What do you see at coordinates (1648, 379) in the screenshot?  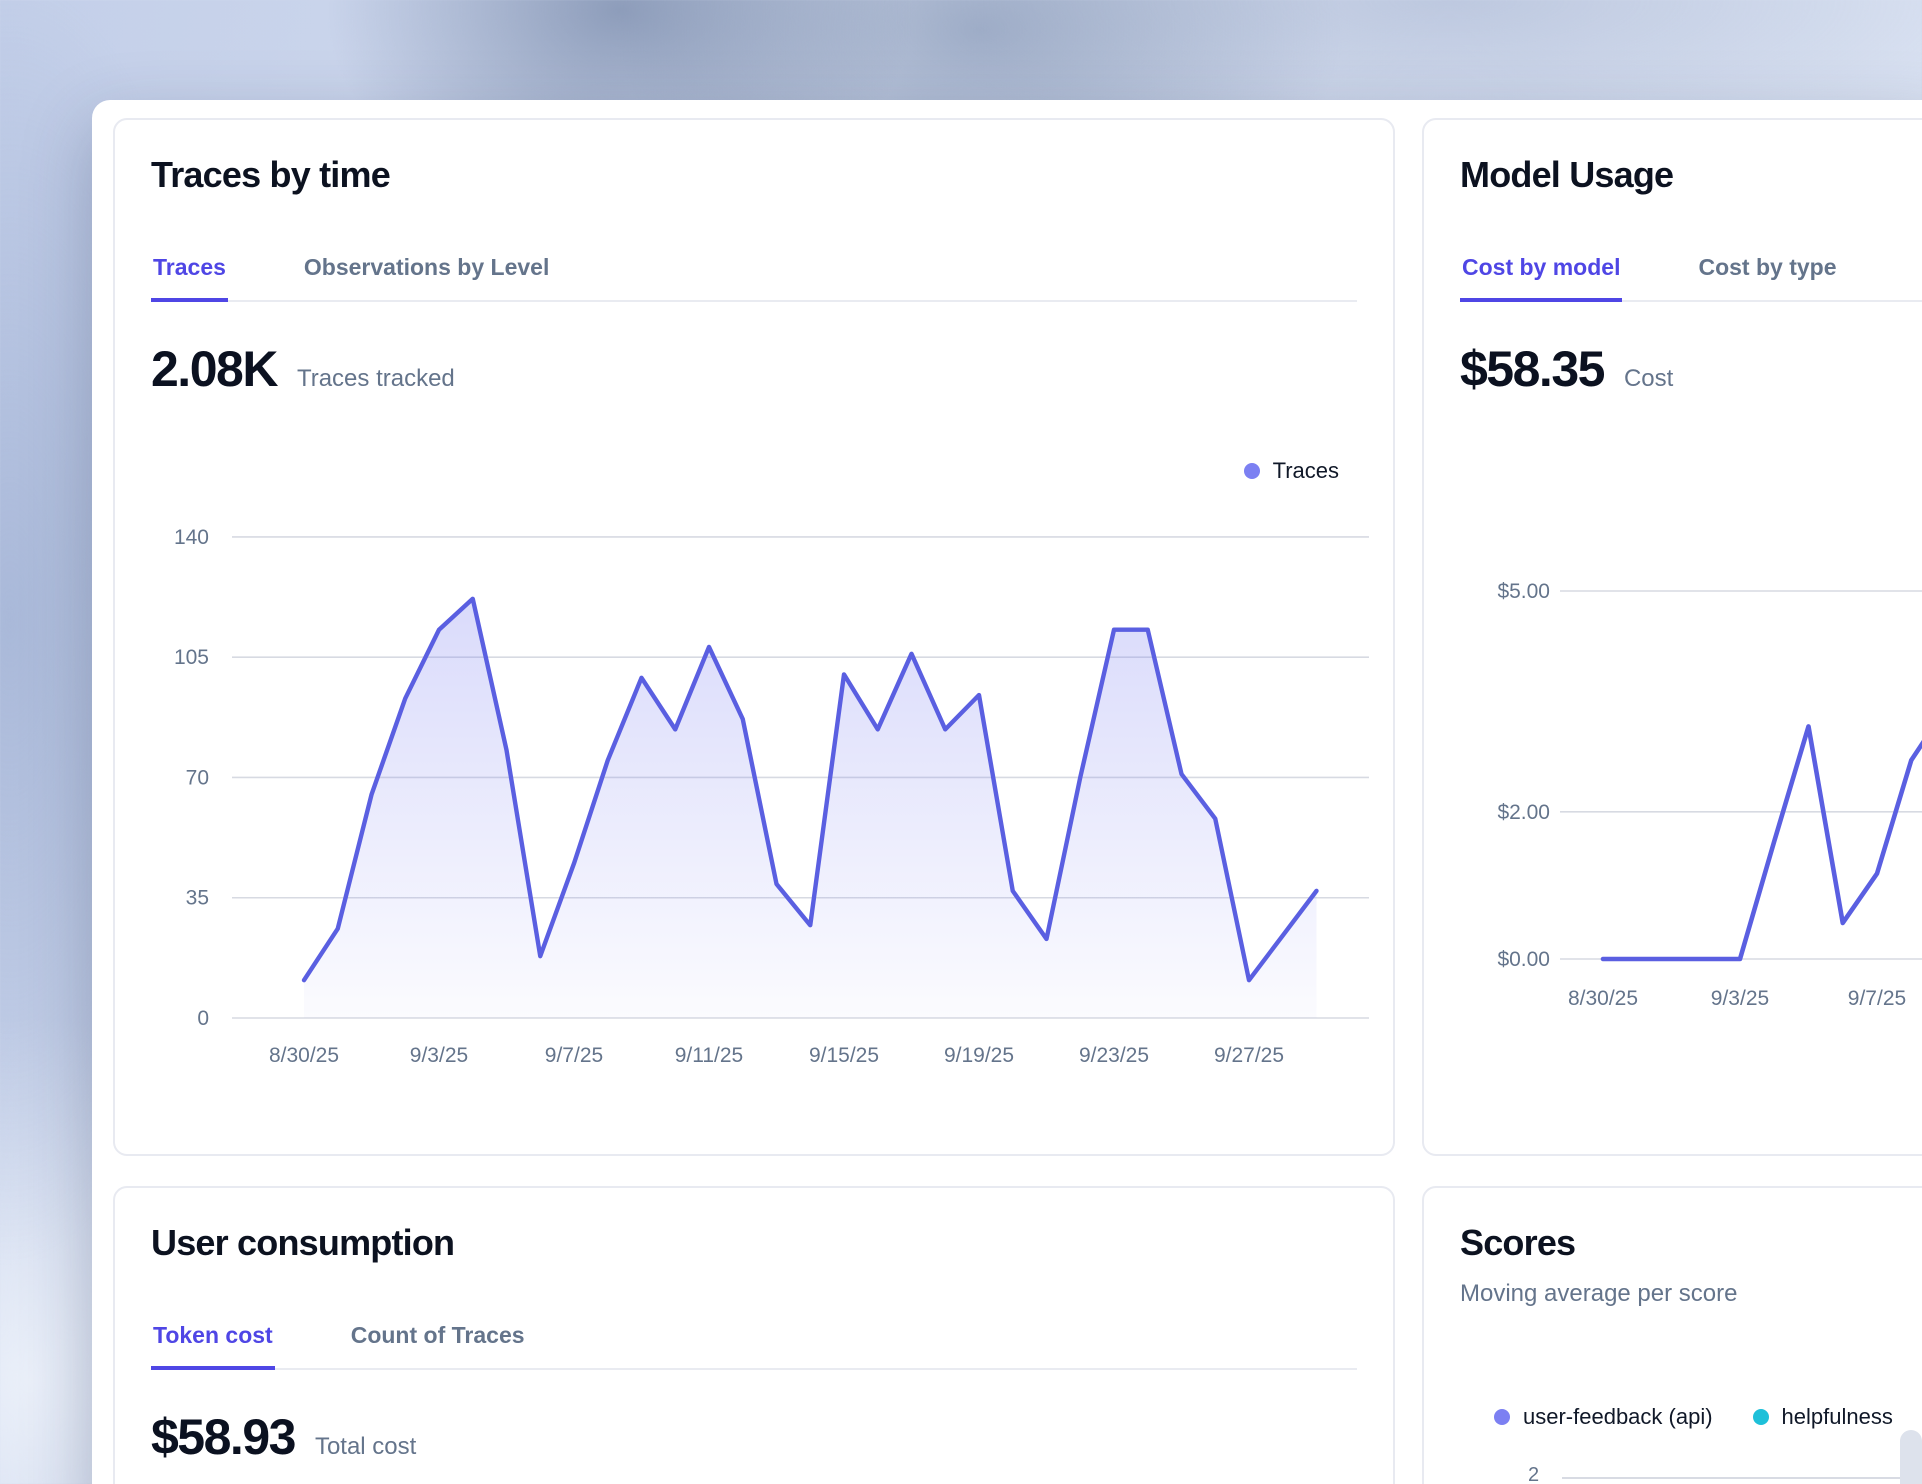 I see `model-usage-metric-label: Cost` at bounding box center [1648, 379].